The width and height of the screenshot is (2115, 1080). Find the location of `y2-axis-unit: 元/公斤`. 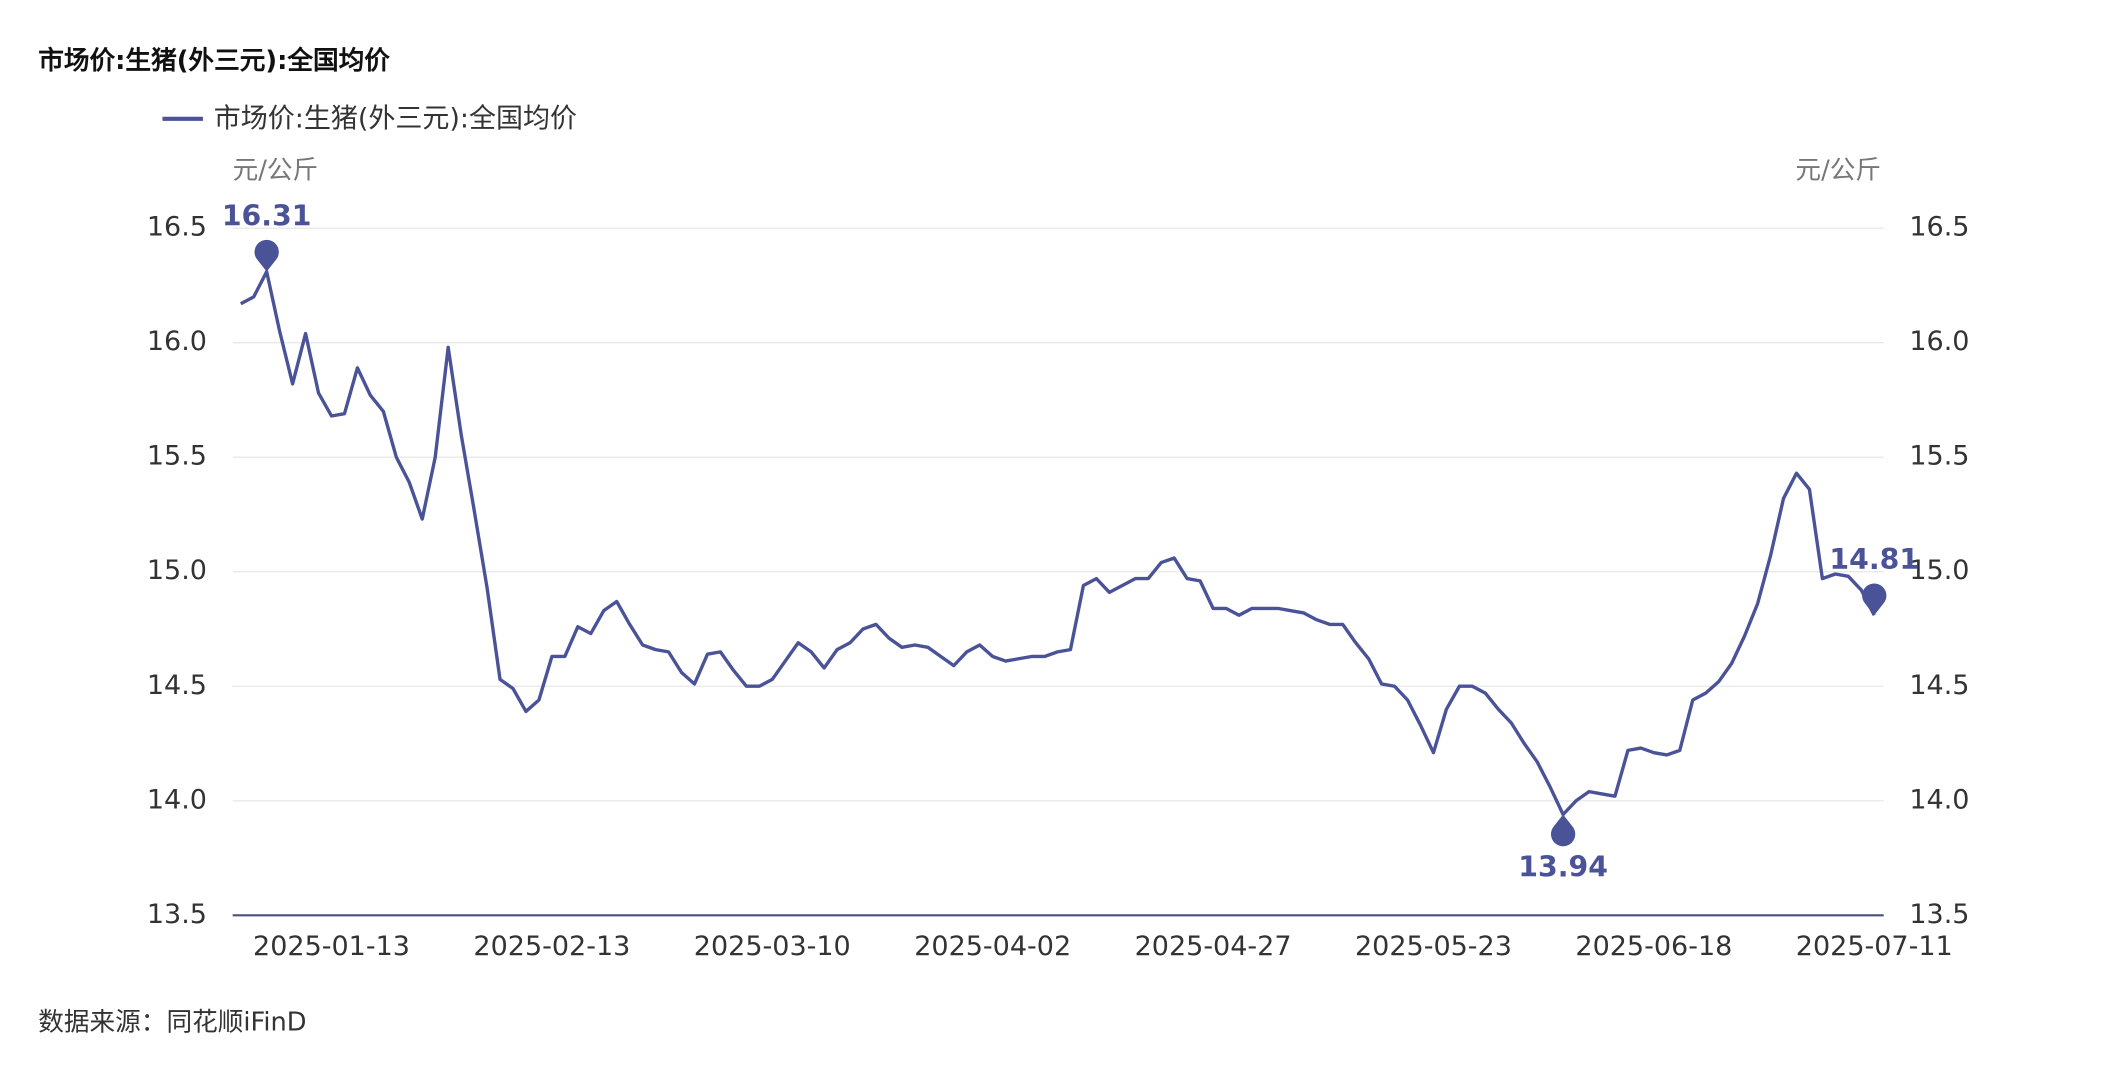

y2-axis-unit: 元/公斤 is located at coordinates (1838, 170).